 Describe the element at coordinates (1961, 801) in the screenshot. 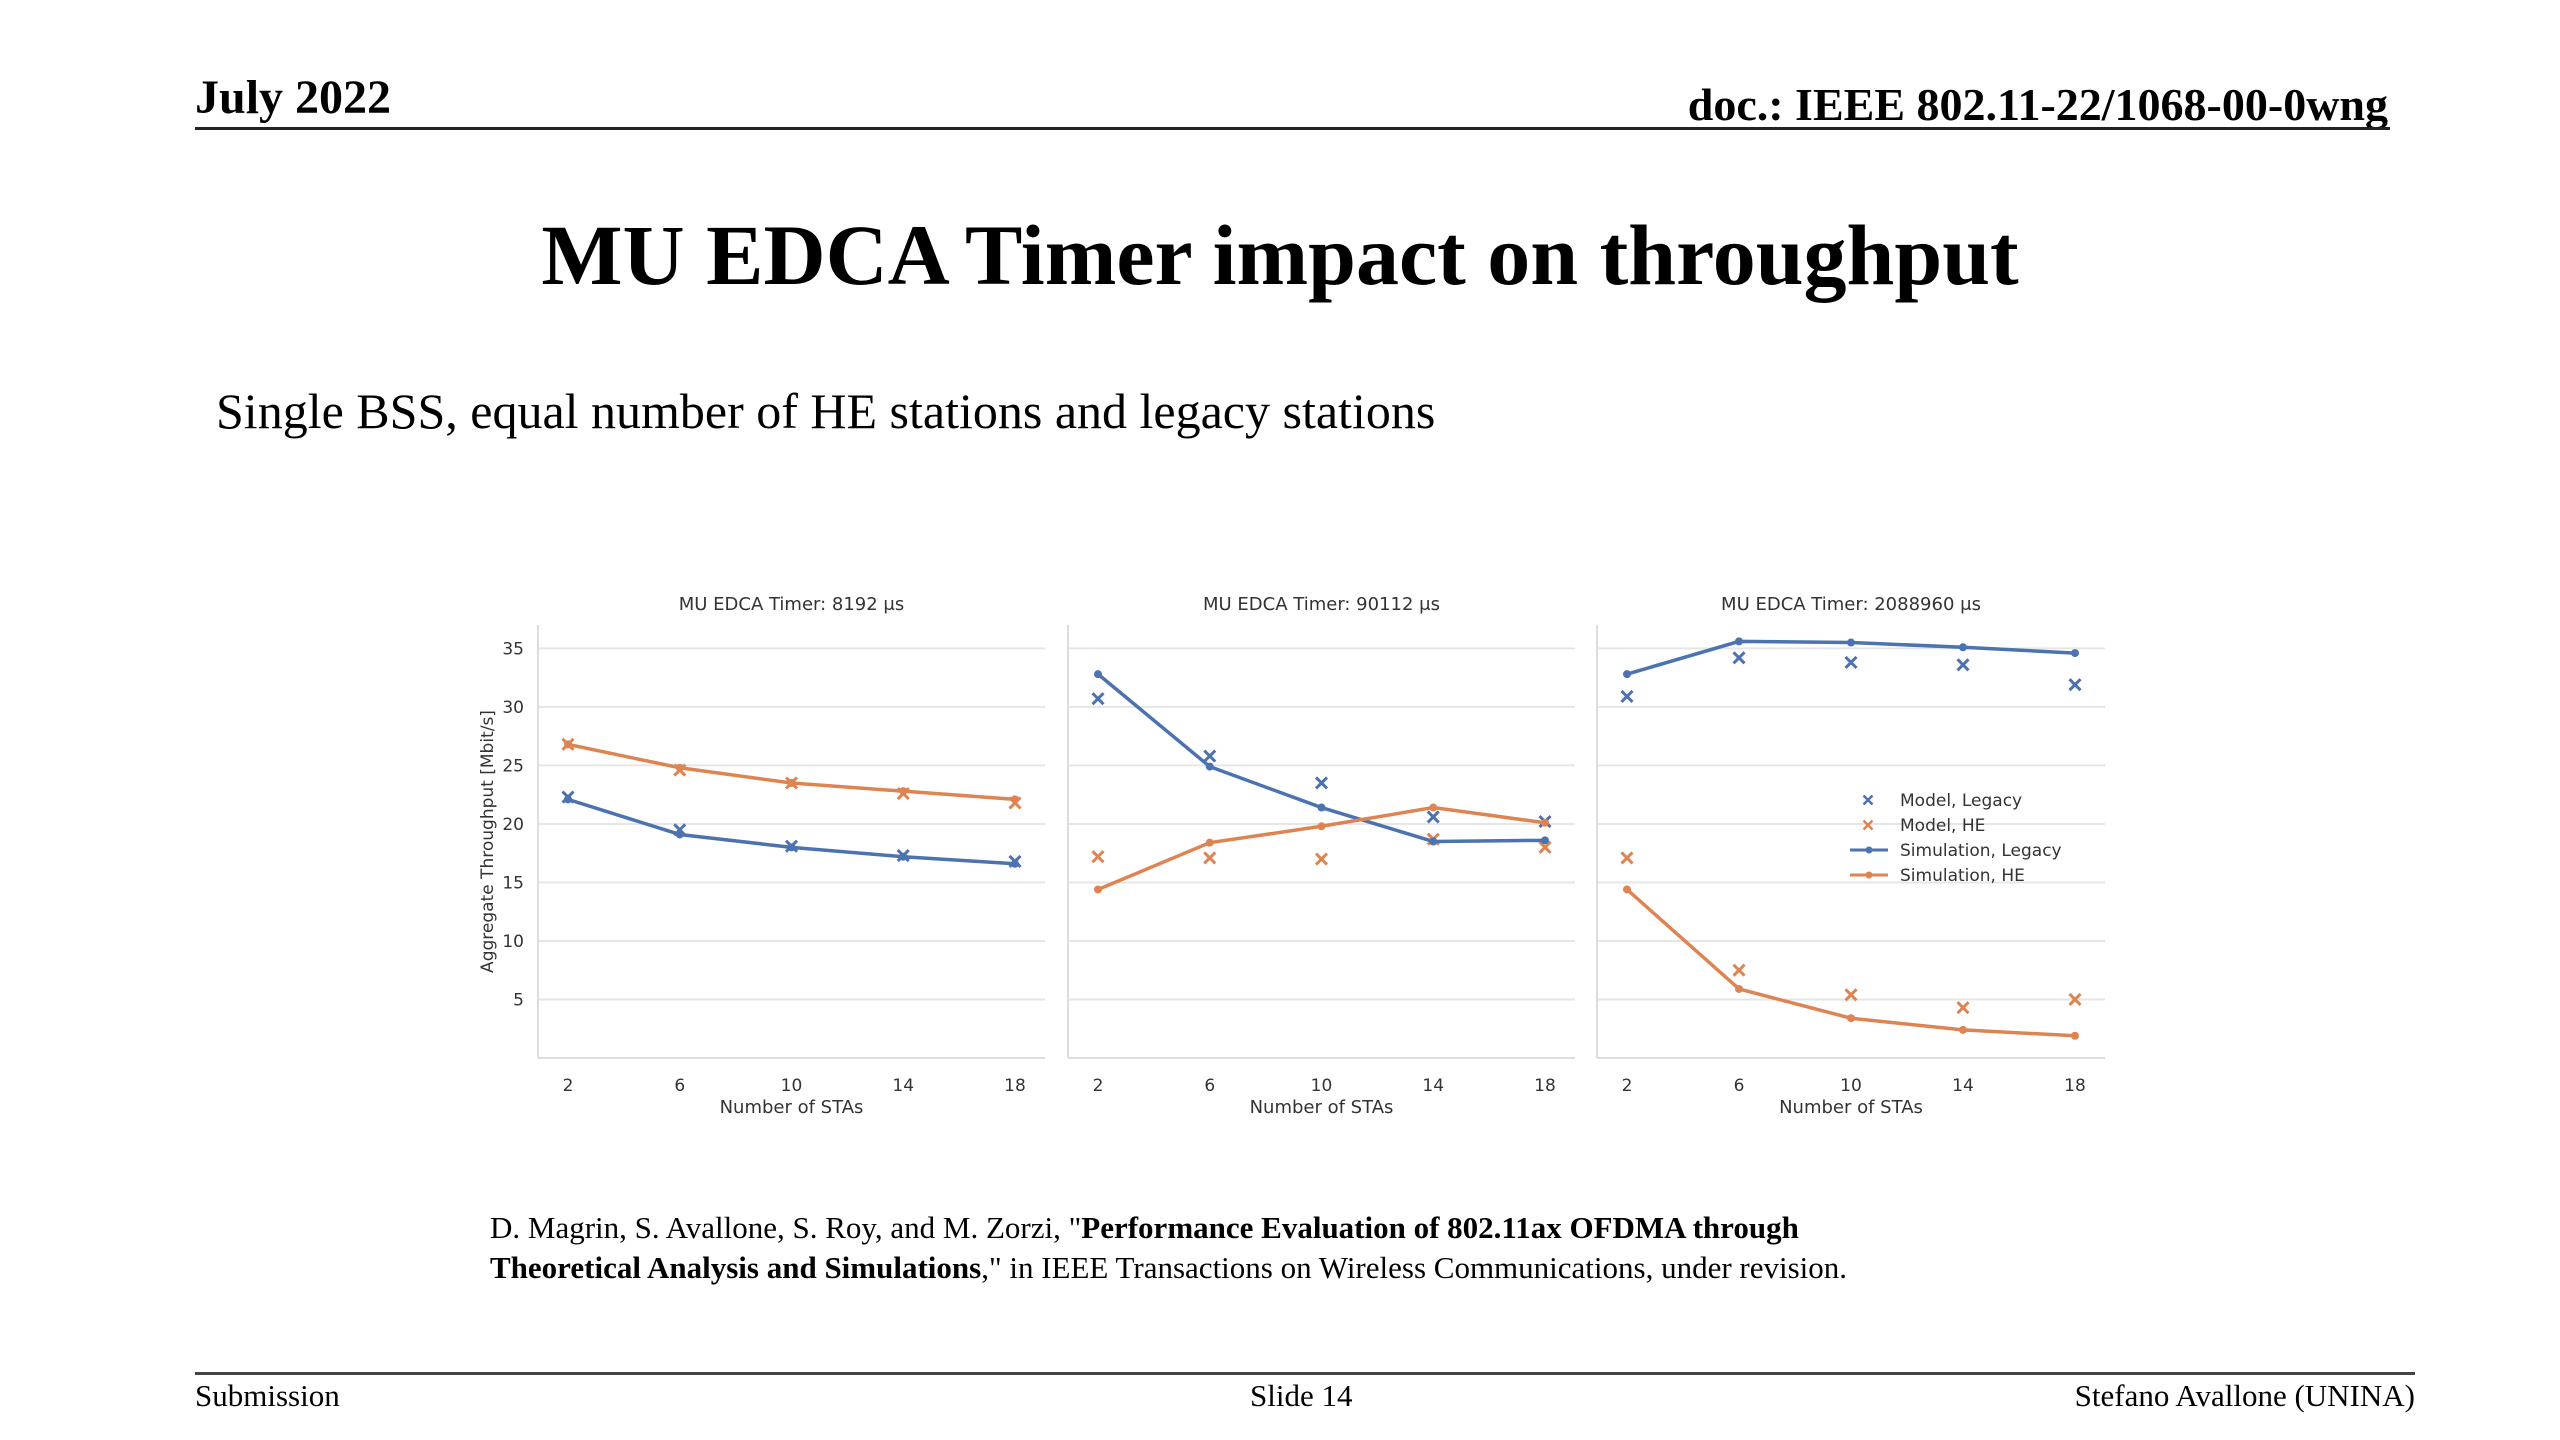

I see `legend-label: Model, Legacy` at that location.